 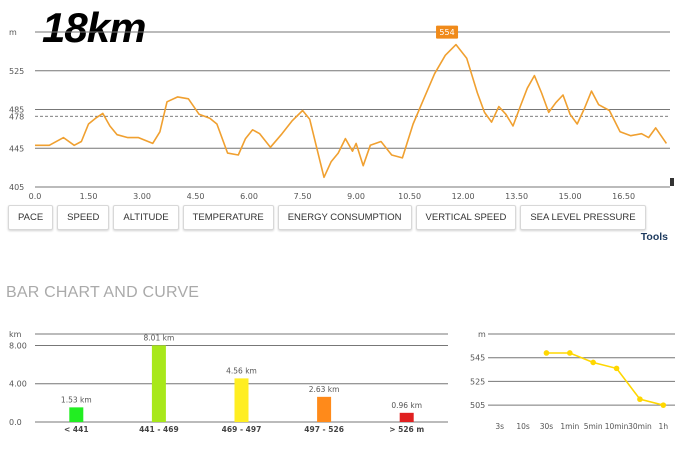 What do you see at coordinates (16, 110) in the screenshot?
I see `y-tick-label: 485` at bounding box center [16, 110].